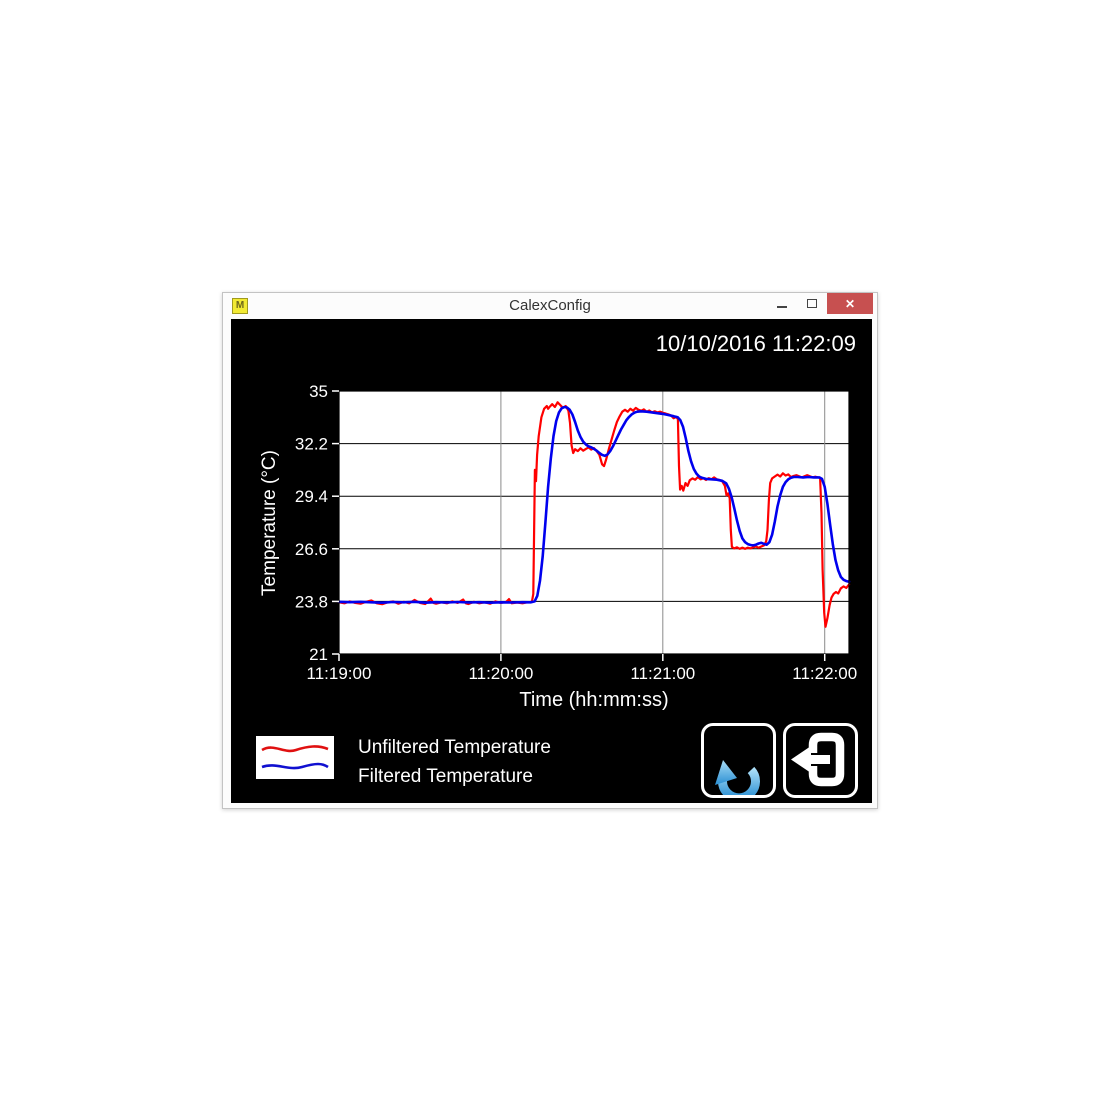 The image size is (1100, 1100). I want to click on caption-buttons: ✕, so click(820, 306).